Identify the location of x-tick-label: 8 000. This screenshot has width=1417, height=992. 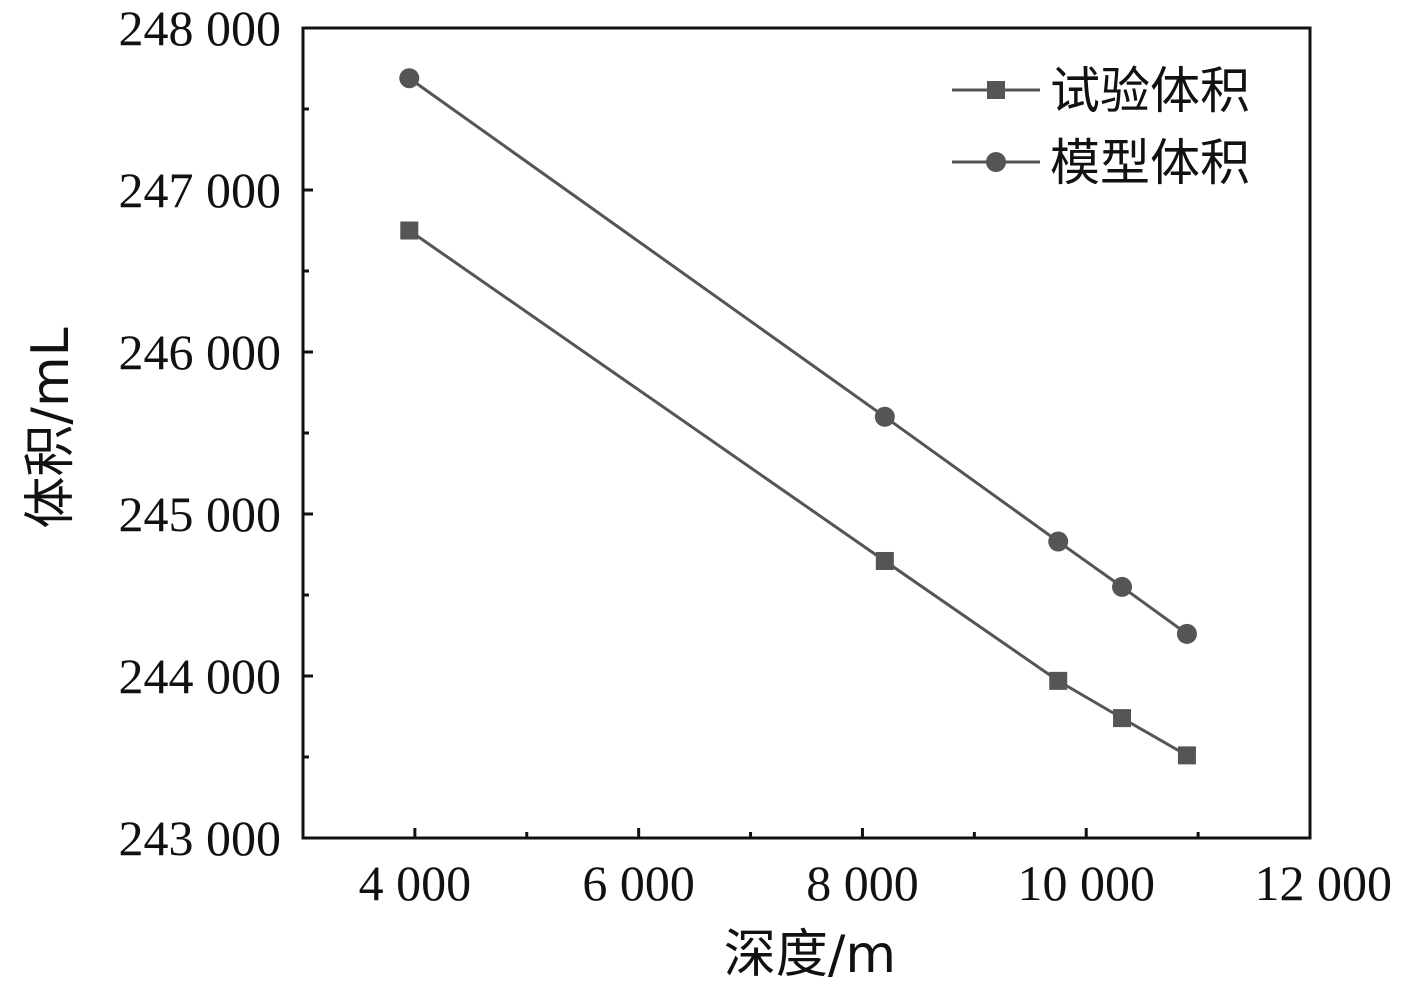
(862, 883).